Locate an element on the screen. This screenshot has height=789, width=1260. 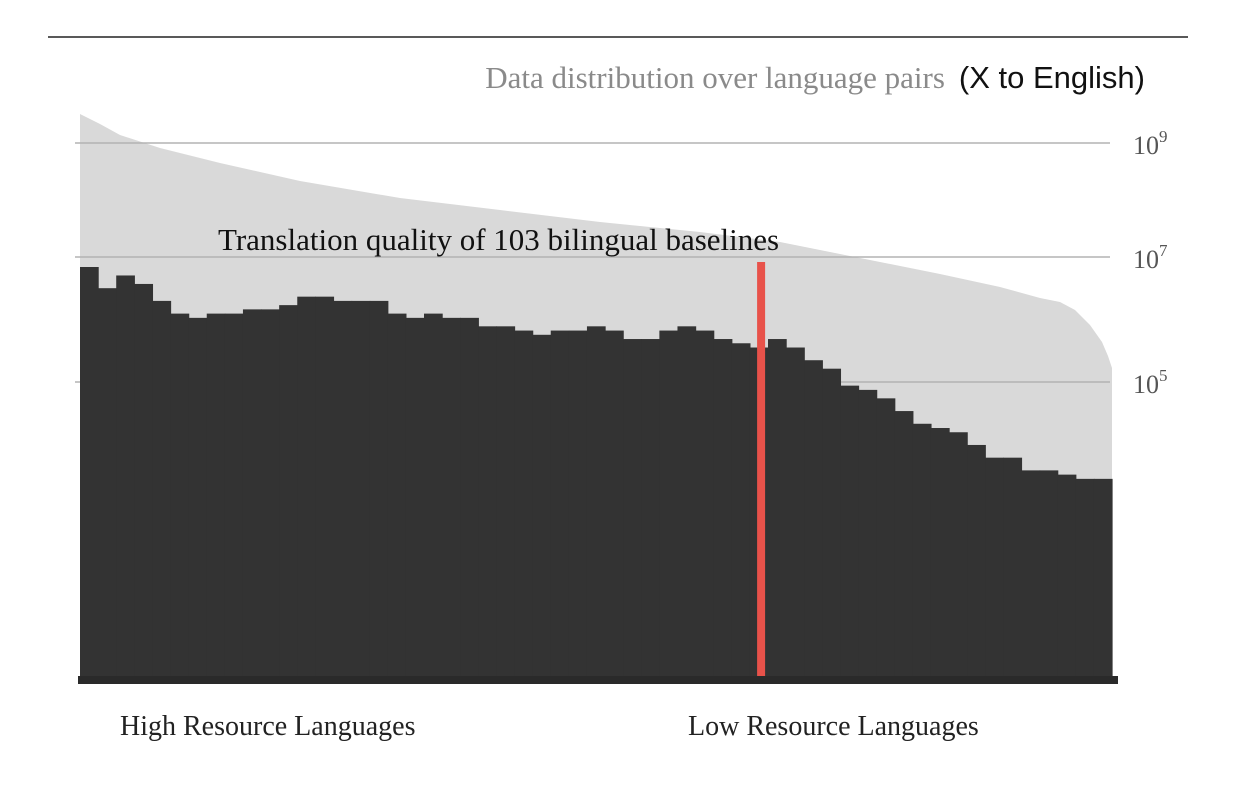
x-label-low-resource: Low Resource Languages is located at coordinates (833, 726).